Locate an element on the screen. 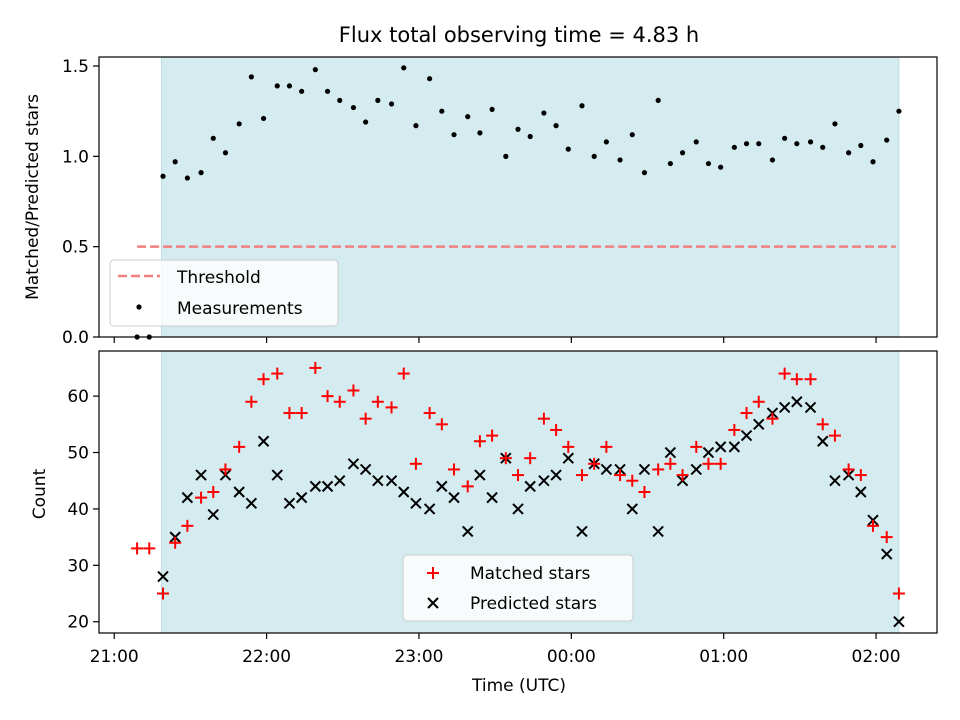 The height and width of the screenshot is (720, 960). count-x-tick-label: 21:00 is located at coordinates (114, 657).